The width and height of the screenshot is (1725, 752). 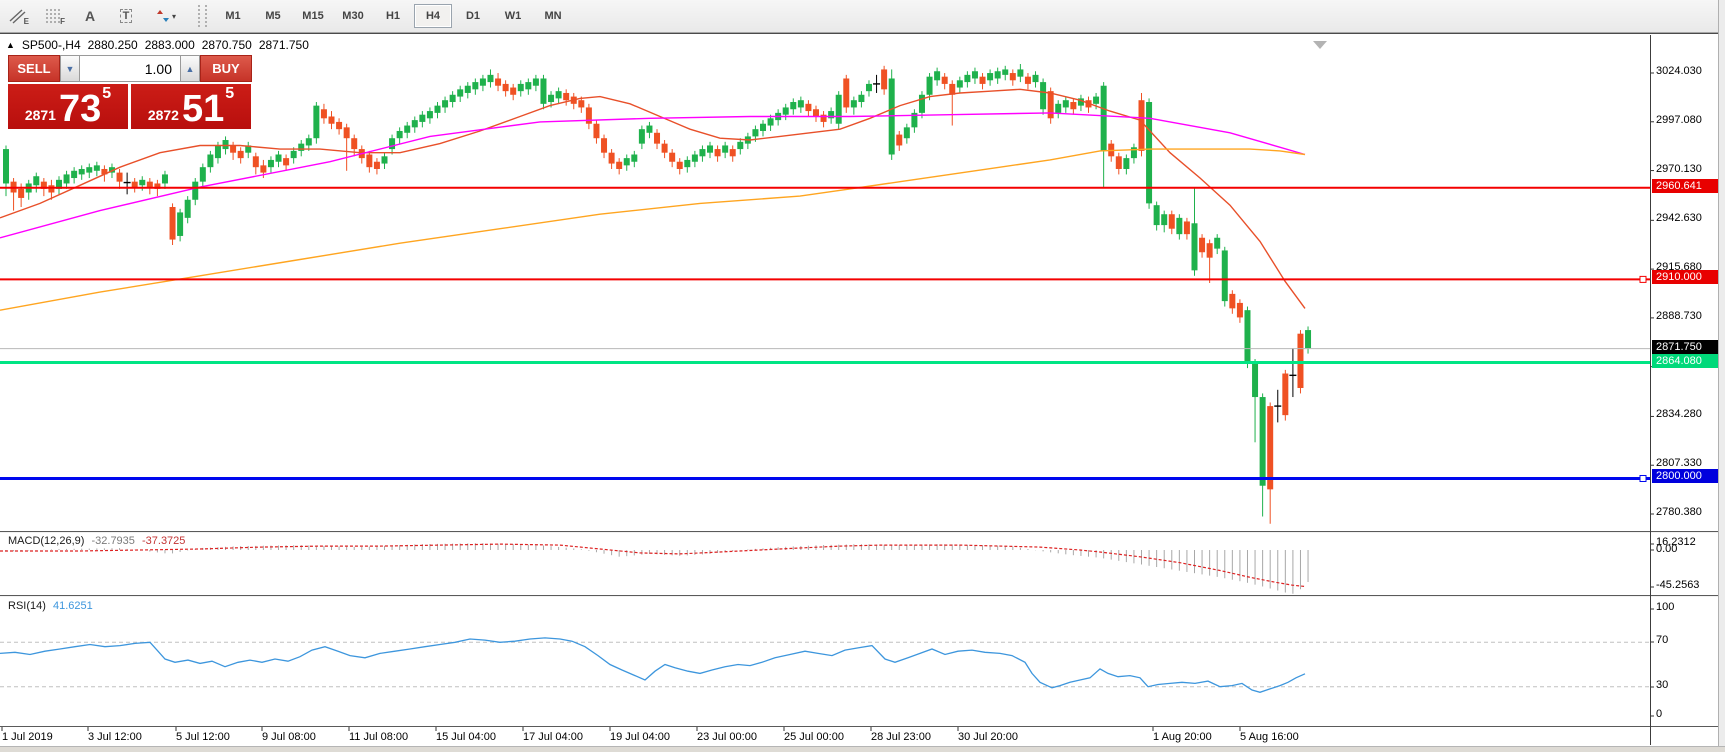 What do you see at coordinates (18, 16) in the screenshot?
I see `equidistant-channel-icon: E` at bounding box center [18, 16].